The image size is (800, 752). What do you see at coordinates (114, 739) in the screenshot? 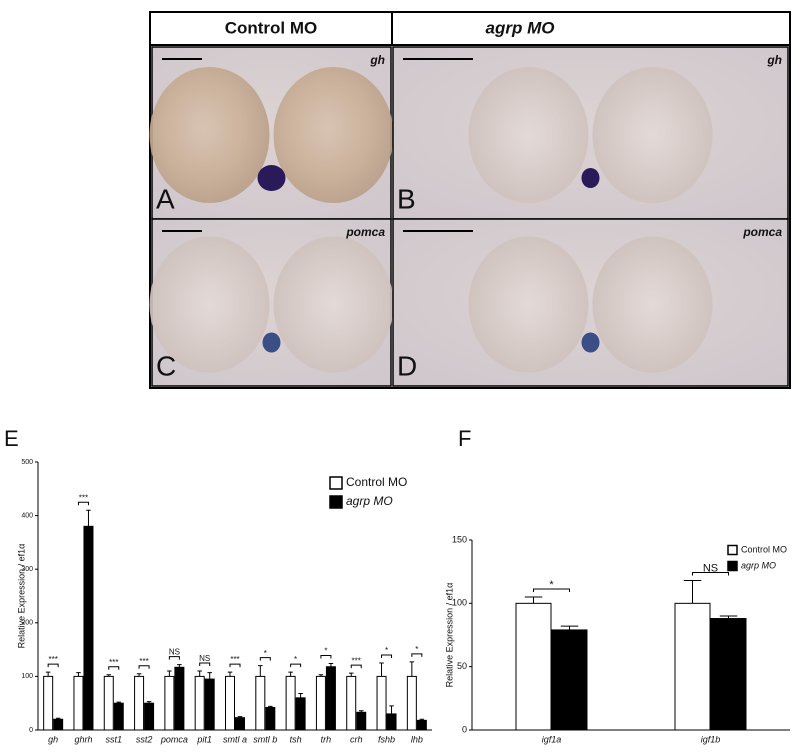
I see `x-tick-label: sst1` at bounding box center [114, 739].